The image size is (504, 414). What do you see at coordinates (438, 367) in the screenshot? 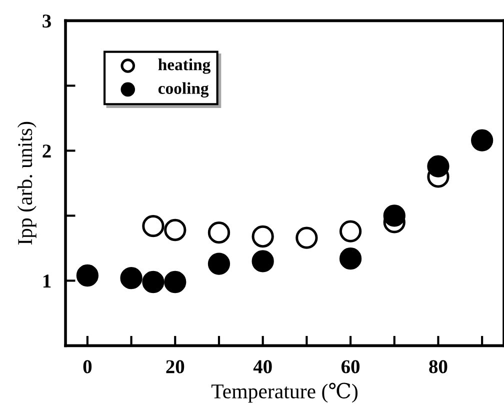
I see `x-tick-label: 80` at bounding box center [438, 367].